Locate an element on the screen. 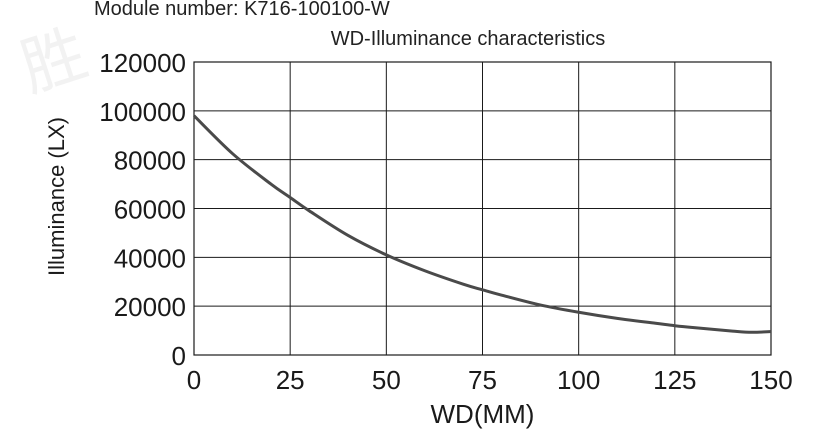  module-number-label: Module number: K716-100100-W is located at coordinates (242, 10).